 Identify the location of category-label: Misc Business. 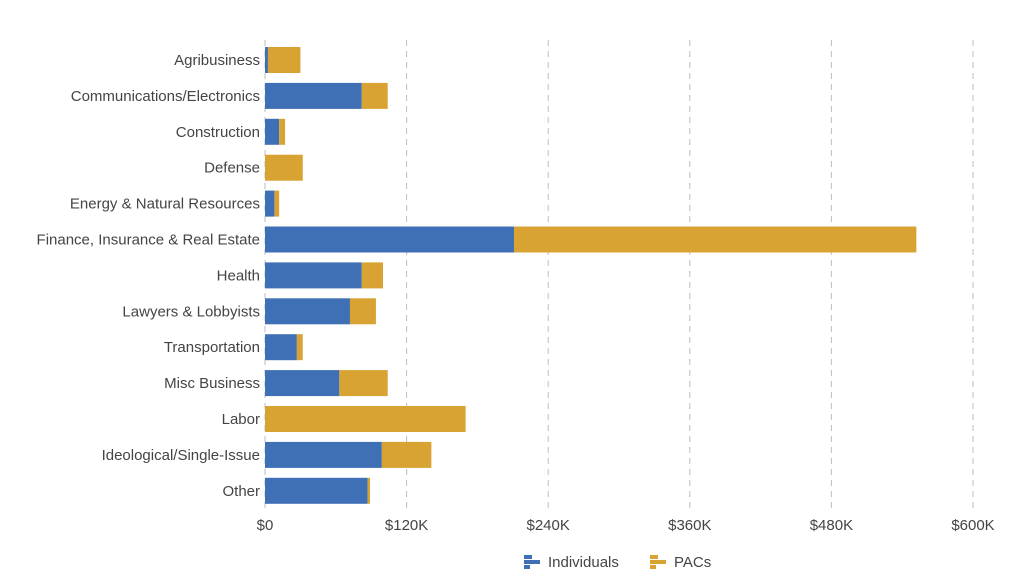
(212, 383).